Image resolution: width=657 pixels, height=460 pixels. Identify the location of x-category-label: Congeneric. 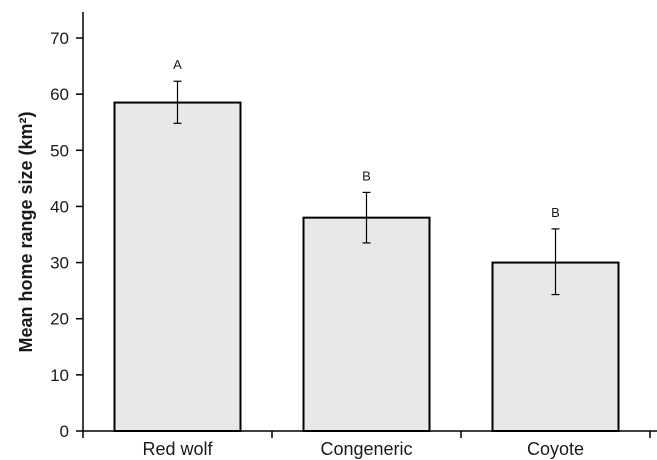
(366, 449).